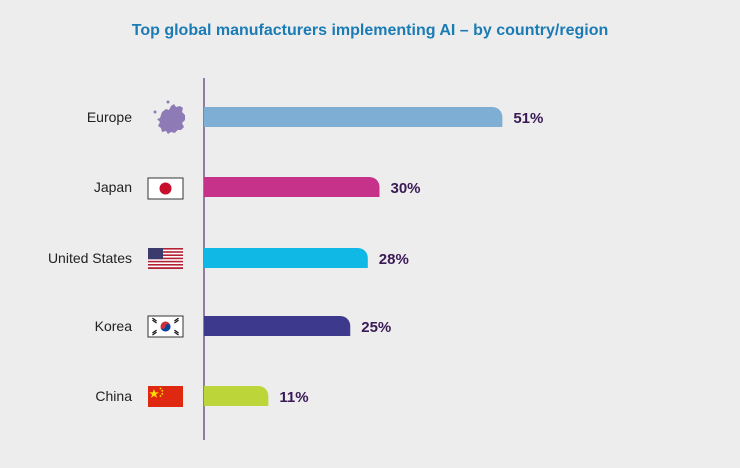  I want to click on bar-japan, so click(292, 187).